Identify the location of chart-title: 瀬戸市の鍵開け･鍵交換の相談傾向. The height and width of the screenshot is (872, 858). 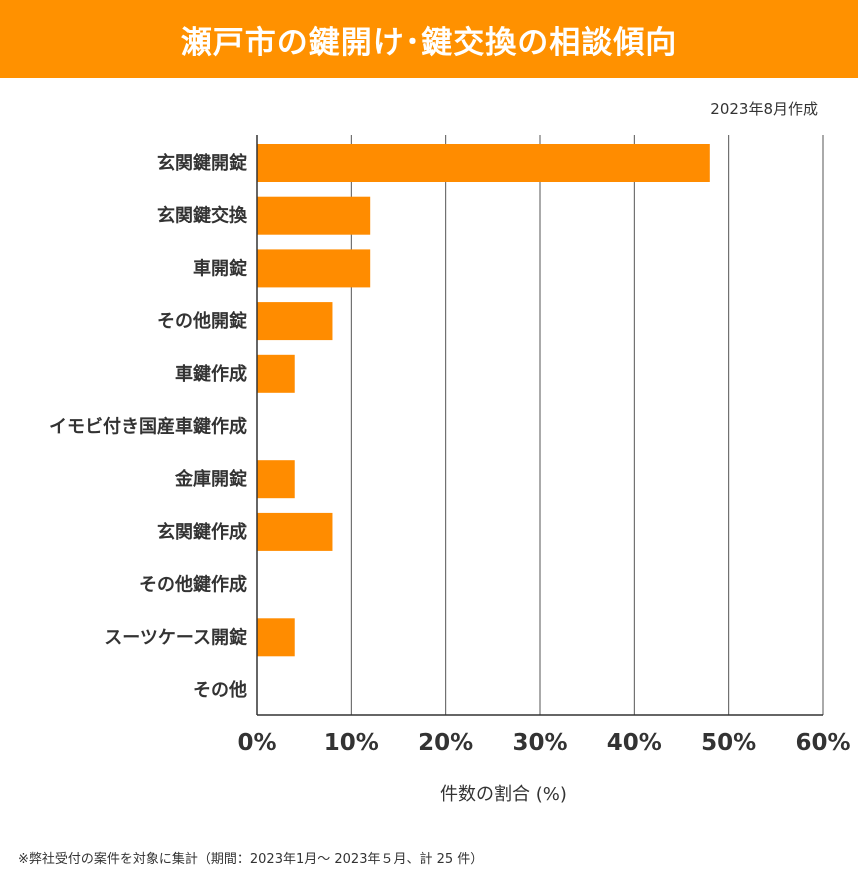
(429, 42).